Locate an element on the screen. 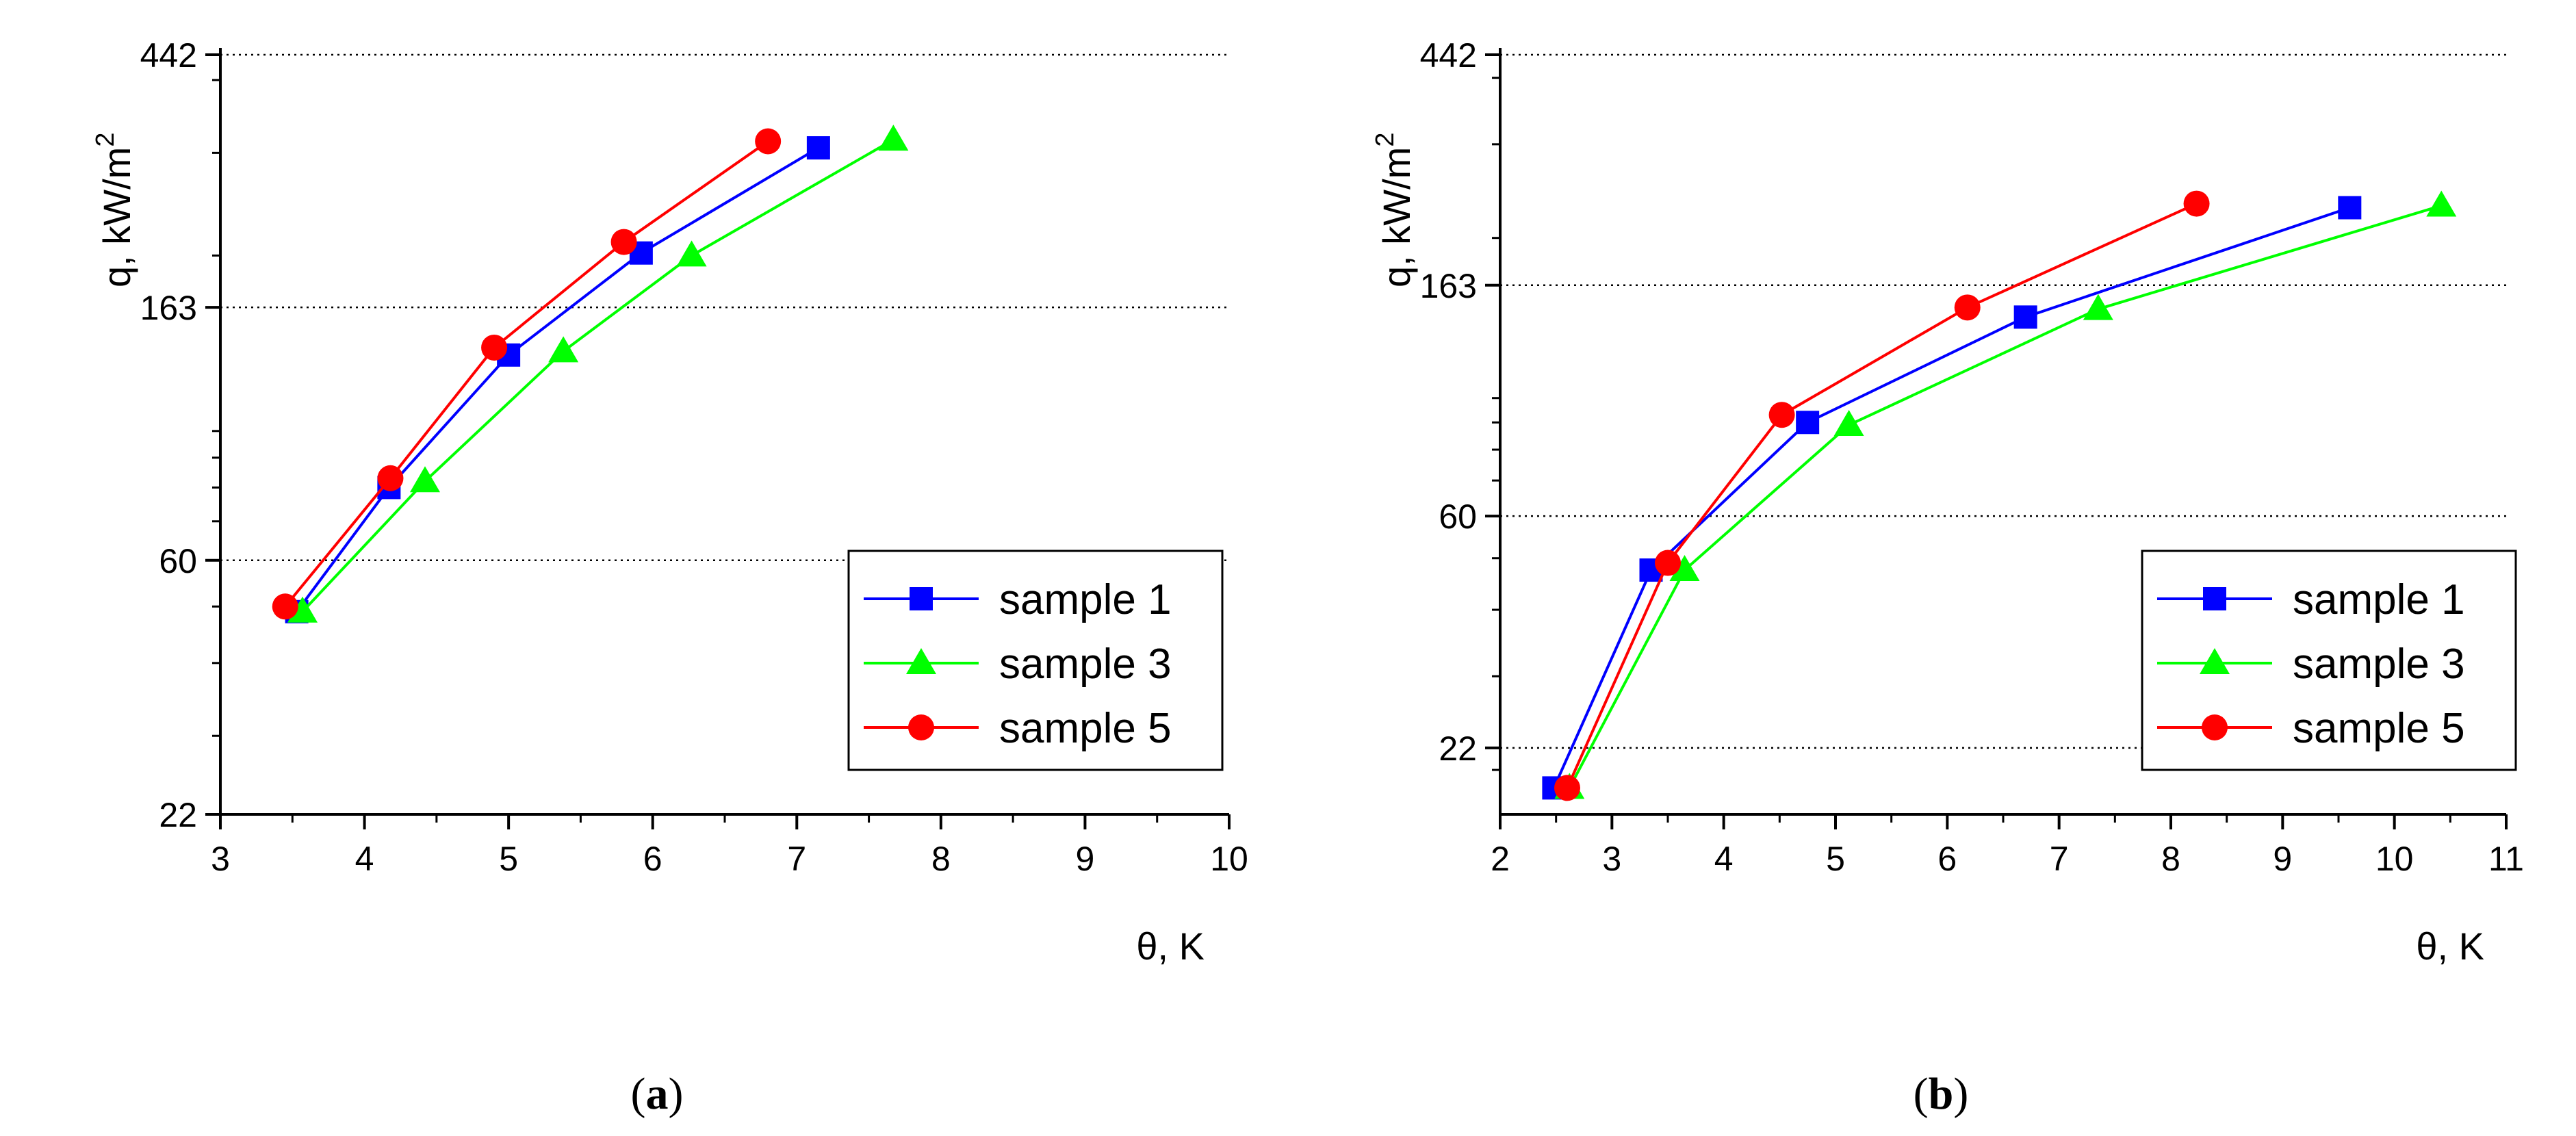  panel-caption: (a) is located at coordinates (657, 1094).